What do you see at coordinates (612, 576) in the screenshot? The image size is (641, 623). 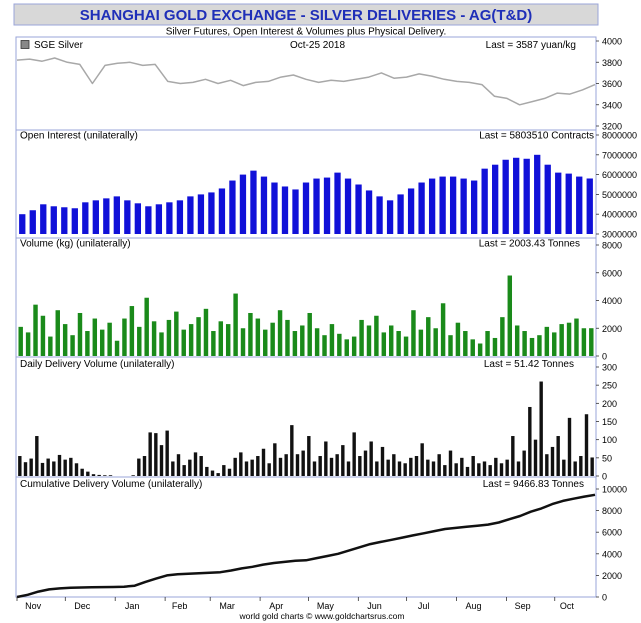 I see `y-tick-label: 2000` at bounding box center [612, 576].